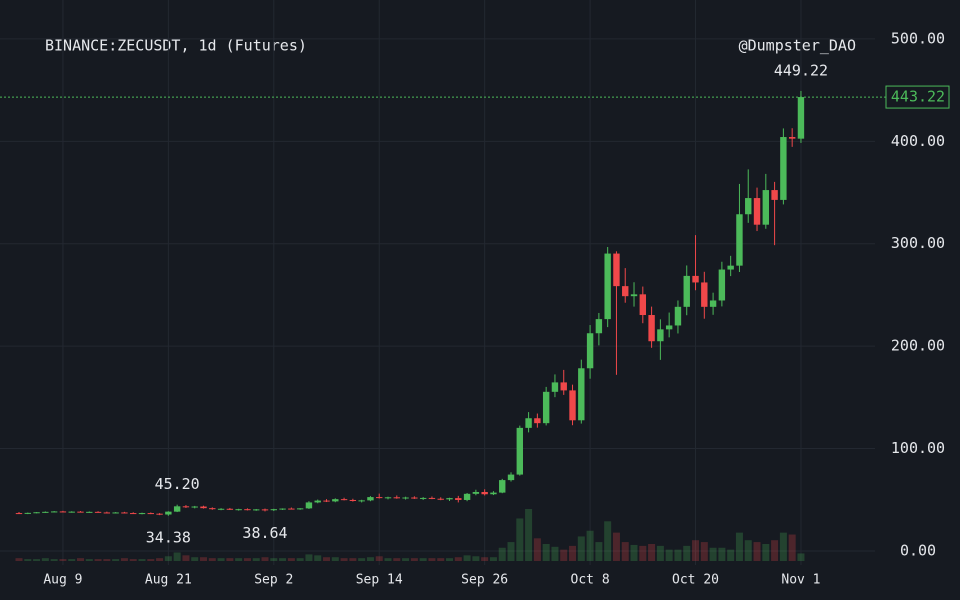 Image resolution: width=960 pixels, height=600 pixels. Describe the element at coordinates (273, 580) in the screenshot. I see `x-tick-label: Sep 2` at that location.